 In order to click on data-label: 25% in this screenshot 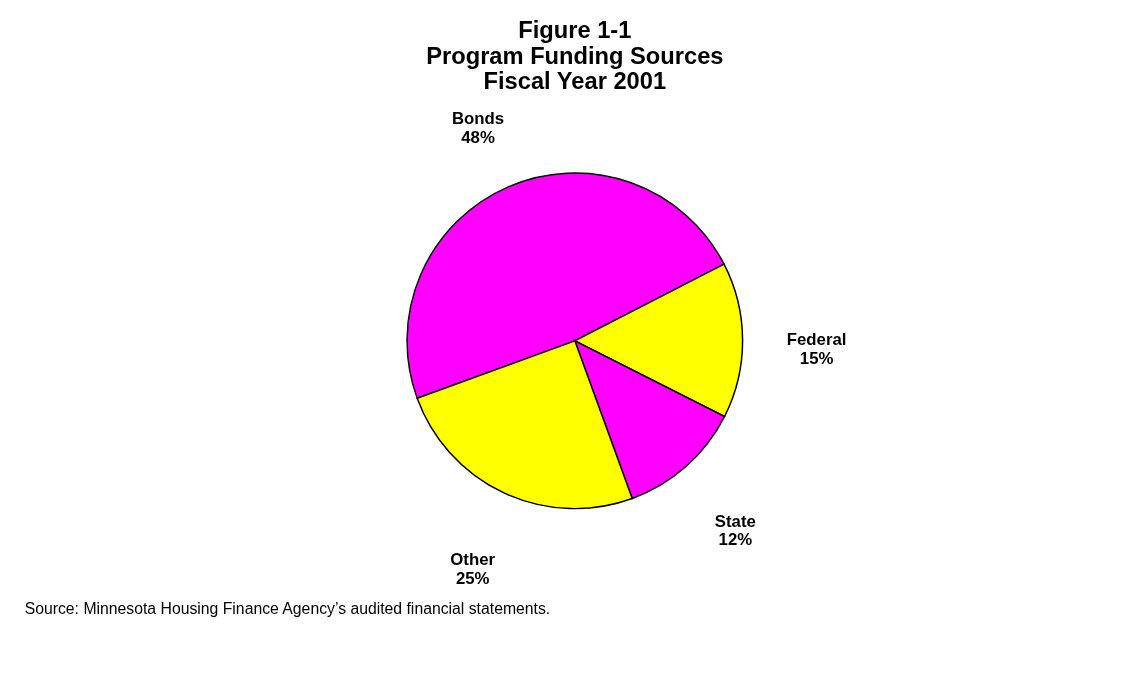, I will do `click(472, 578)`.